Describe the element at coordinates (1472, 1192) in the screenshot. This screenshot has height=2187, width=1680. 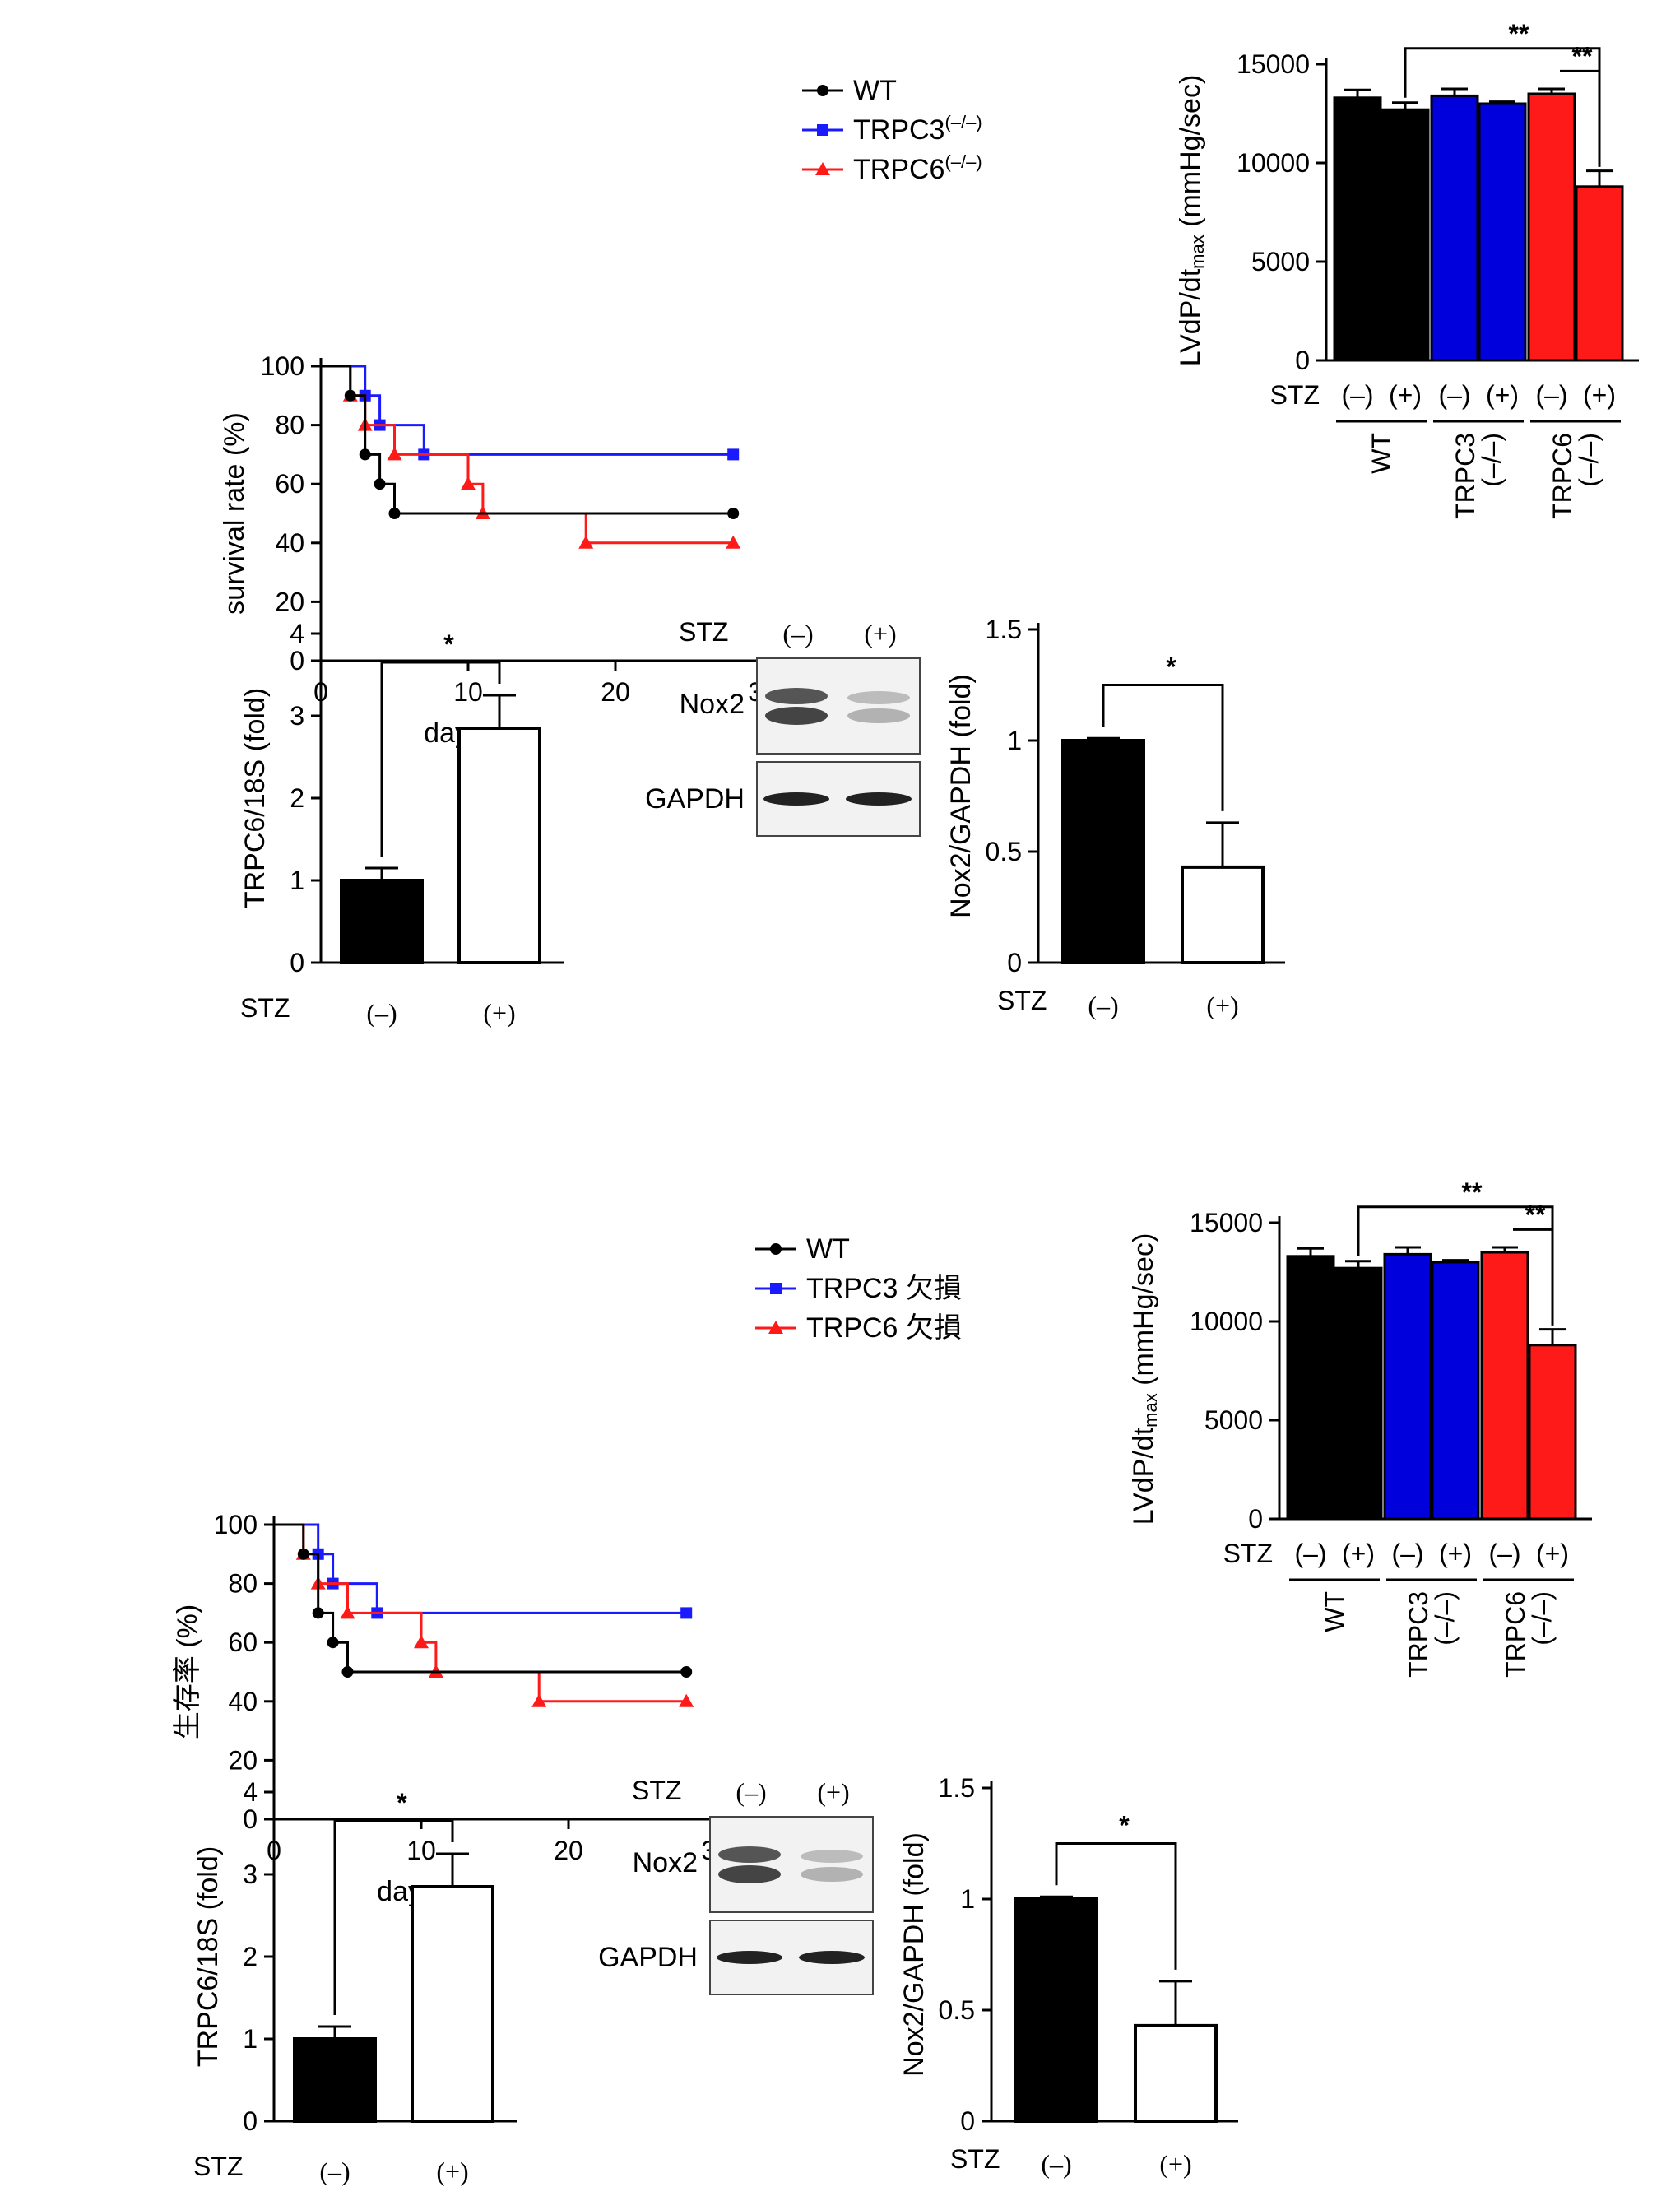
I see `sig-label-long: **` at that location.